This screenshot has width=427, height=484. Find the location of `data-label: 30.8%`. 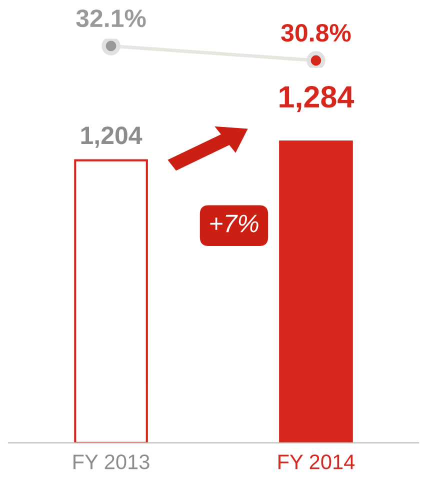

data-label: 30.8% is located at coordinates (316, 33).